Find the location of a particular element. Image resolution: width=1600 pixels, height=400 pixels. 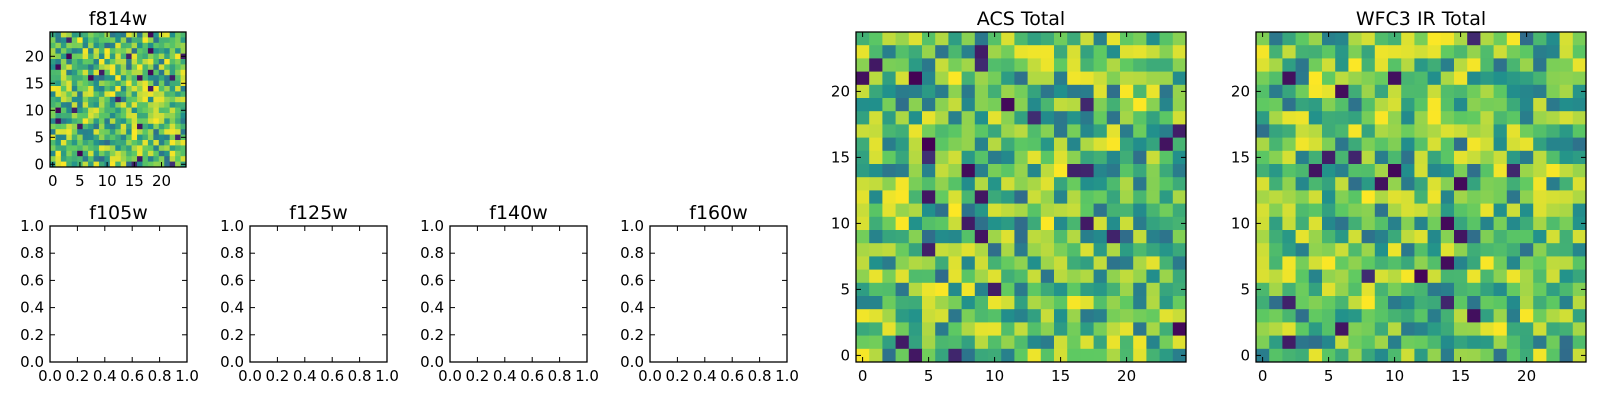

x-tick-label: 10 is located at coordinates (107, 181).